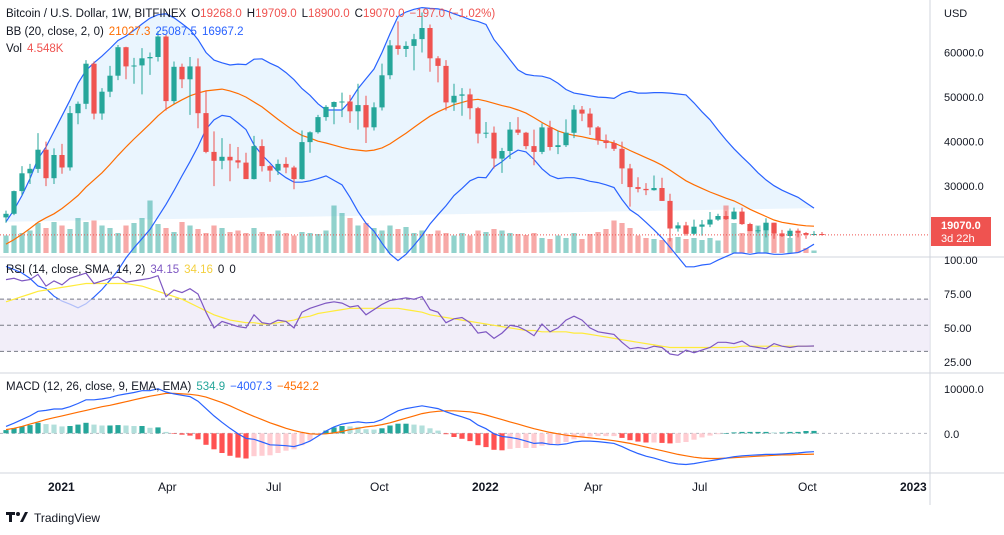 Image resolution: width=1004 pixels, height=535 pixels. Describe the element at coordinates (410, 426) in the screenshot. I see `macd-signal-line` at that location.